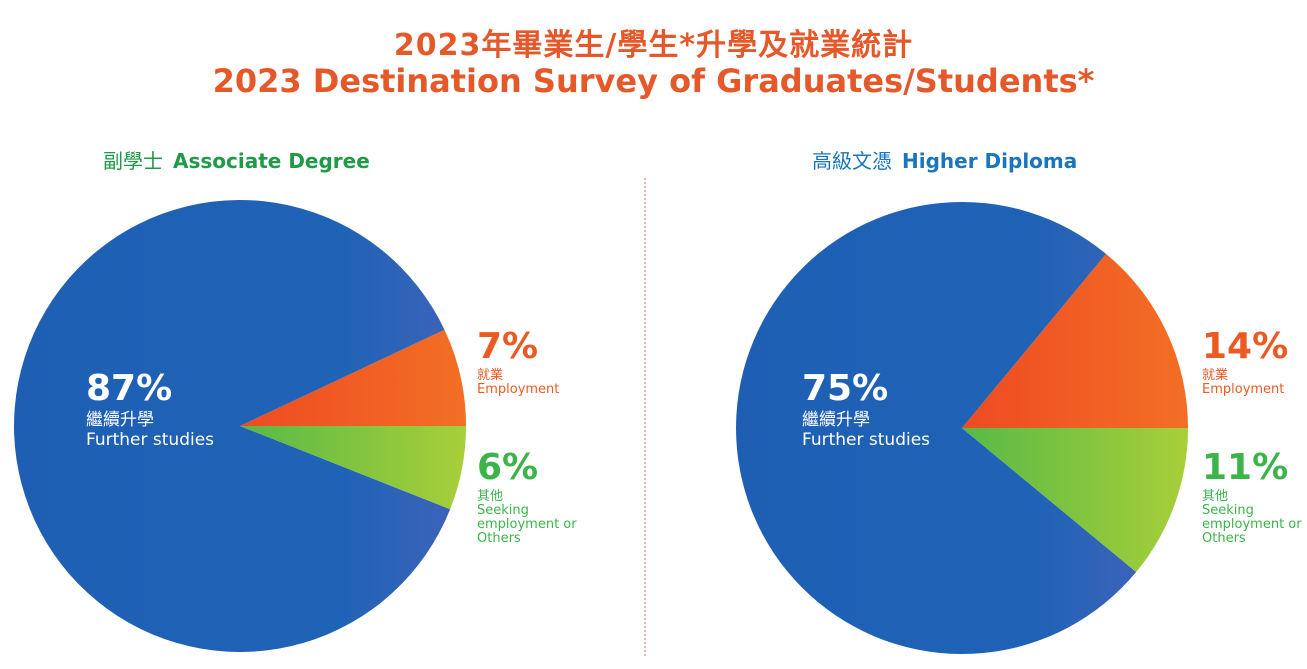  I want to click on hd-others-label-zh: 其他, so click(1215, 496).